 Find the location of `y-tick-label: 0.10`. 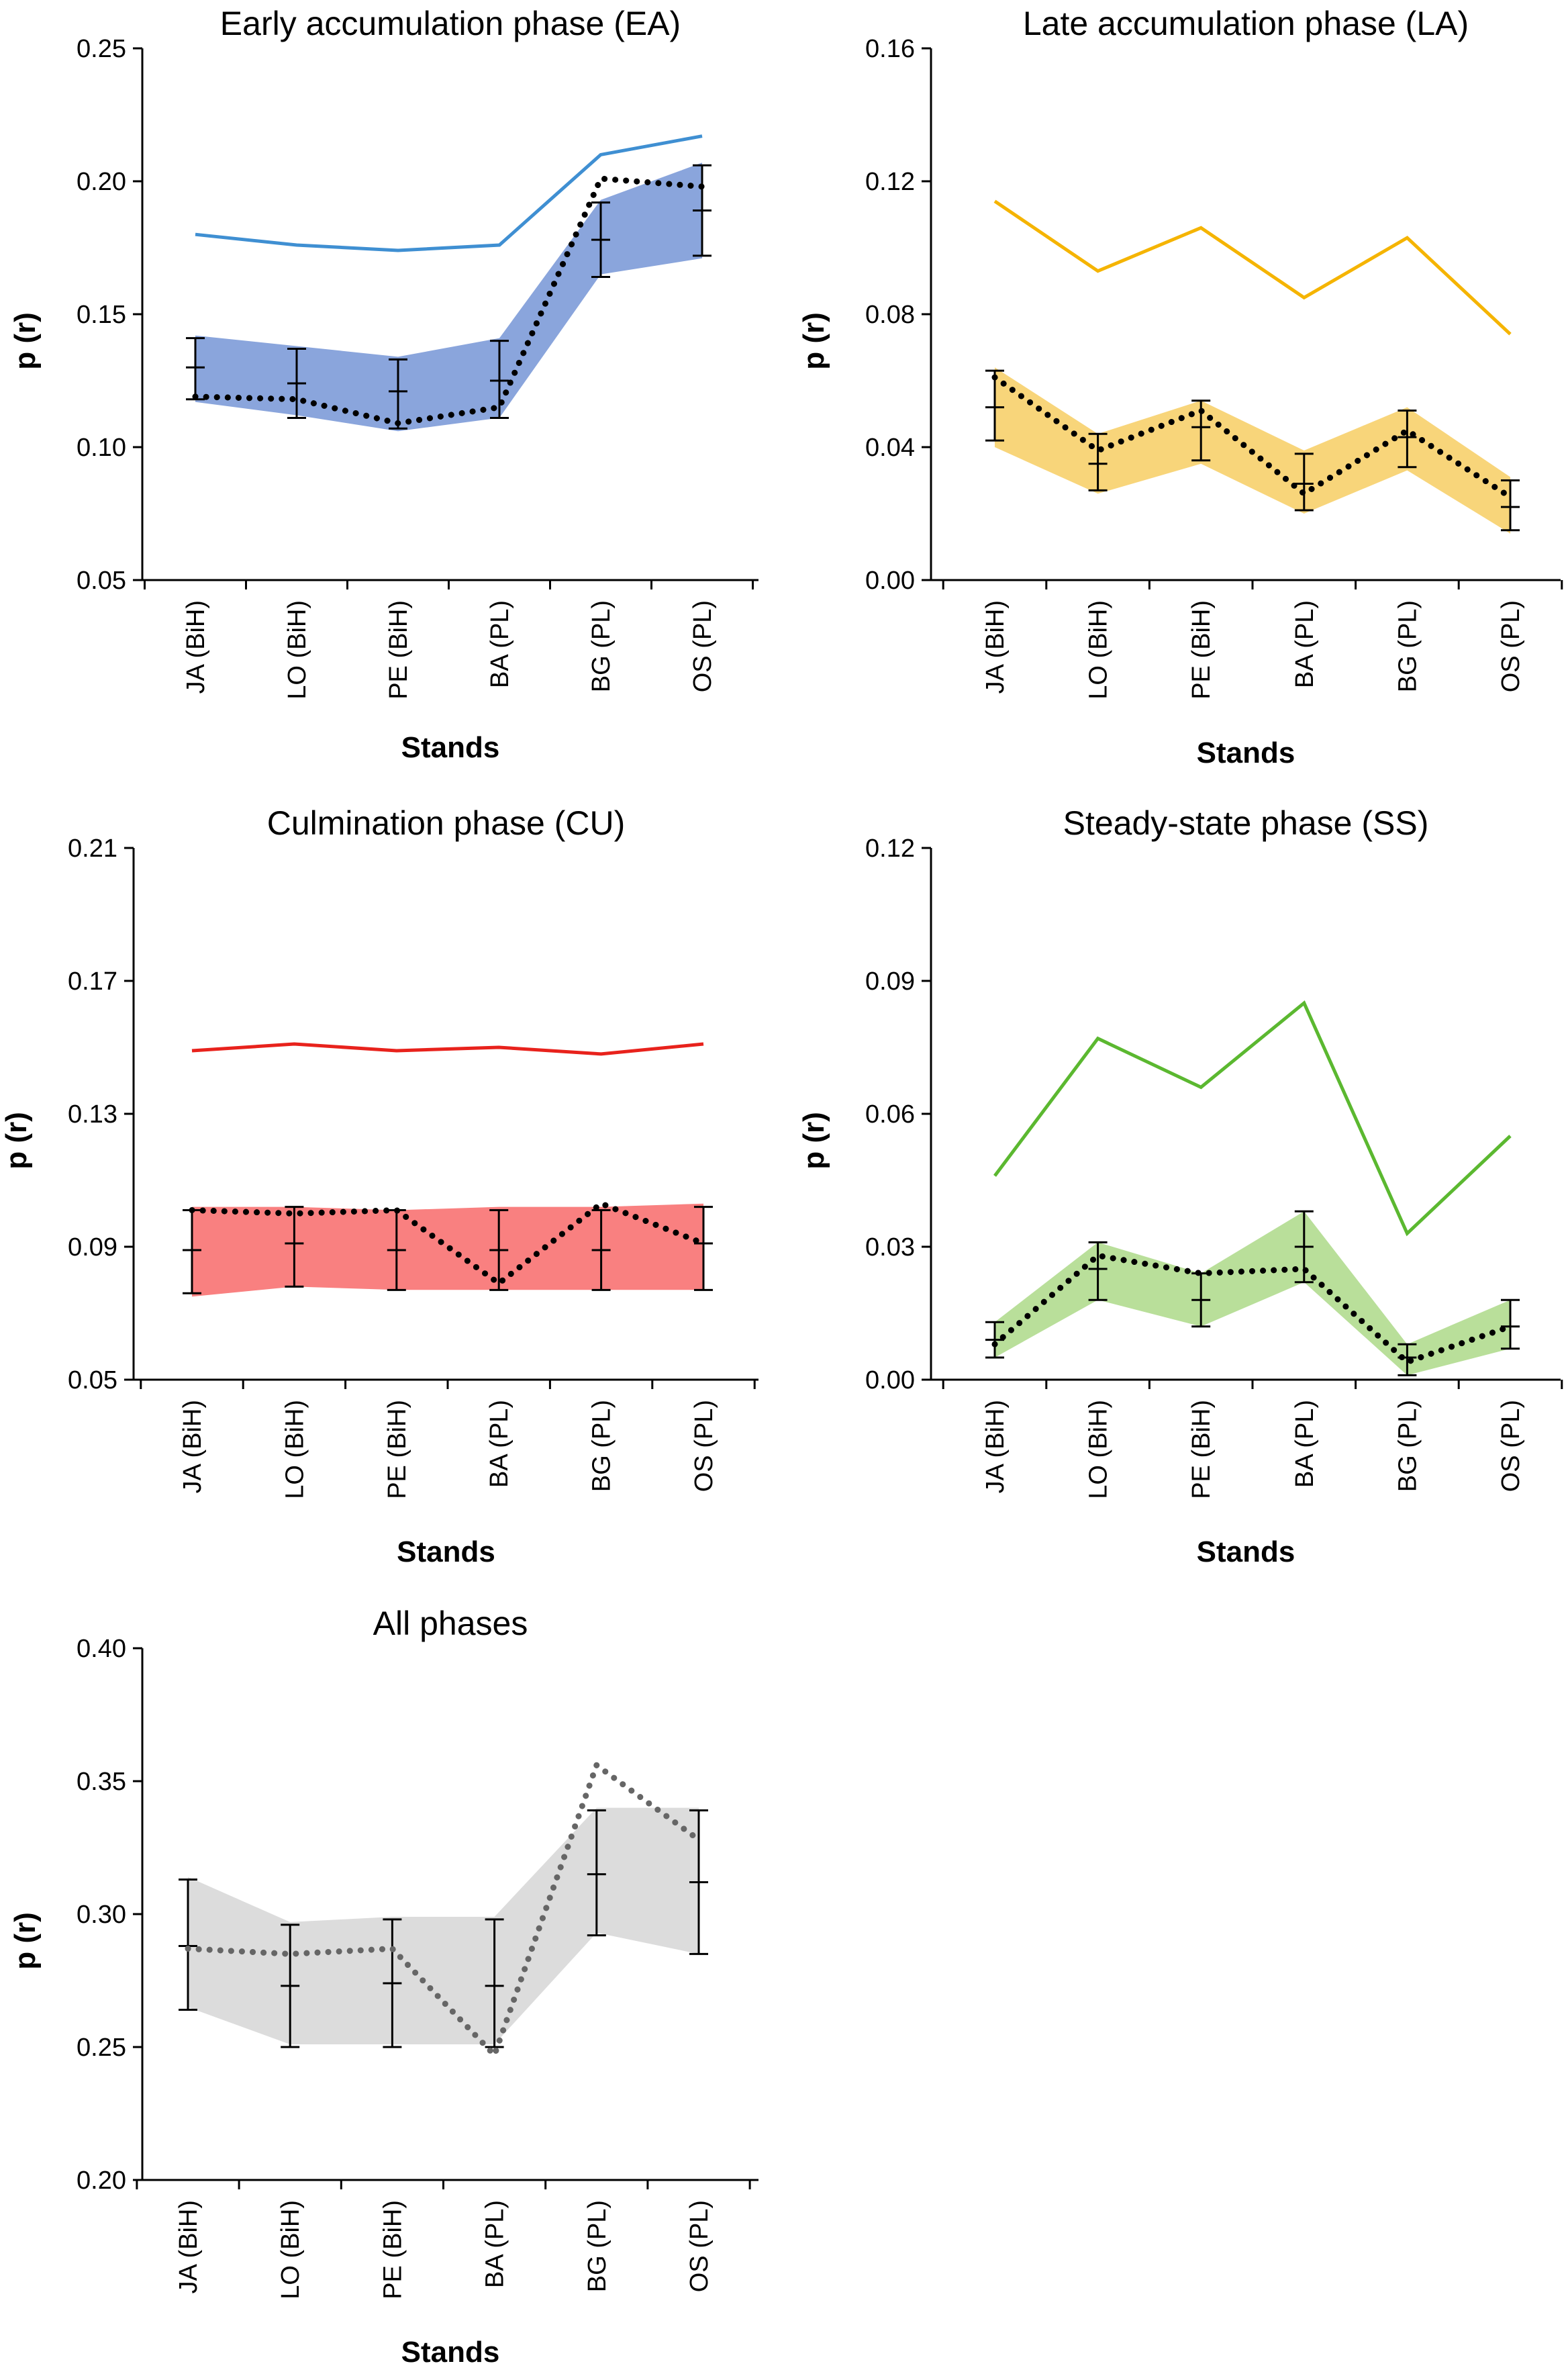

y-tick-label: 0.10 is located at coordinates (102, 448).